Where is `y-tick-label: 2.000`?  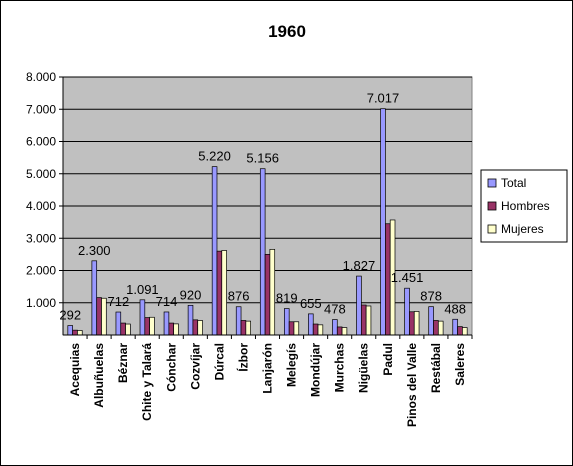 y-tick-label: 2.000 is located at coordinates (41, 271).